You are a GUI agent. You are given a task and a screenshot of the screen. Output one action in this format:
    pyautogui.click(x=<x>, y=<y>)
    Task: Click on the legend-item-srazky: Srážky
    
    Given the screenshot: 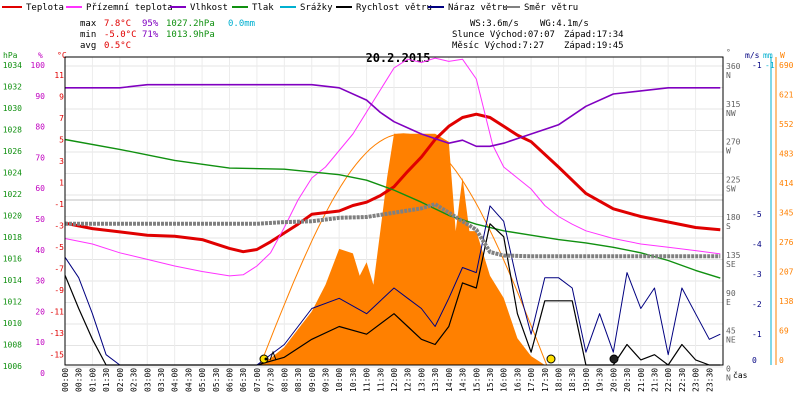 What is the action you would take?
    pyautogui.click(x=306, y=8)
    